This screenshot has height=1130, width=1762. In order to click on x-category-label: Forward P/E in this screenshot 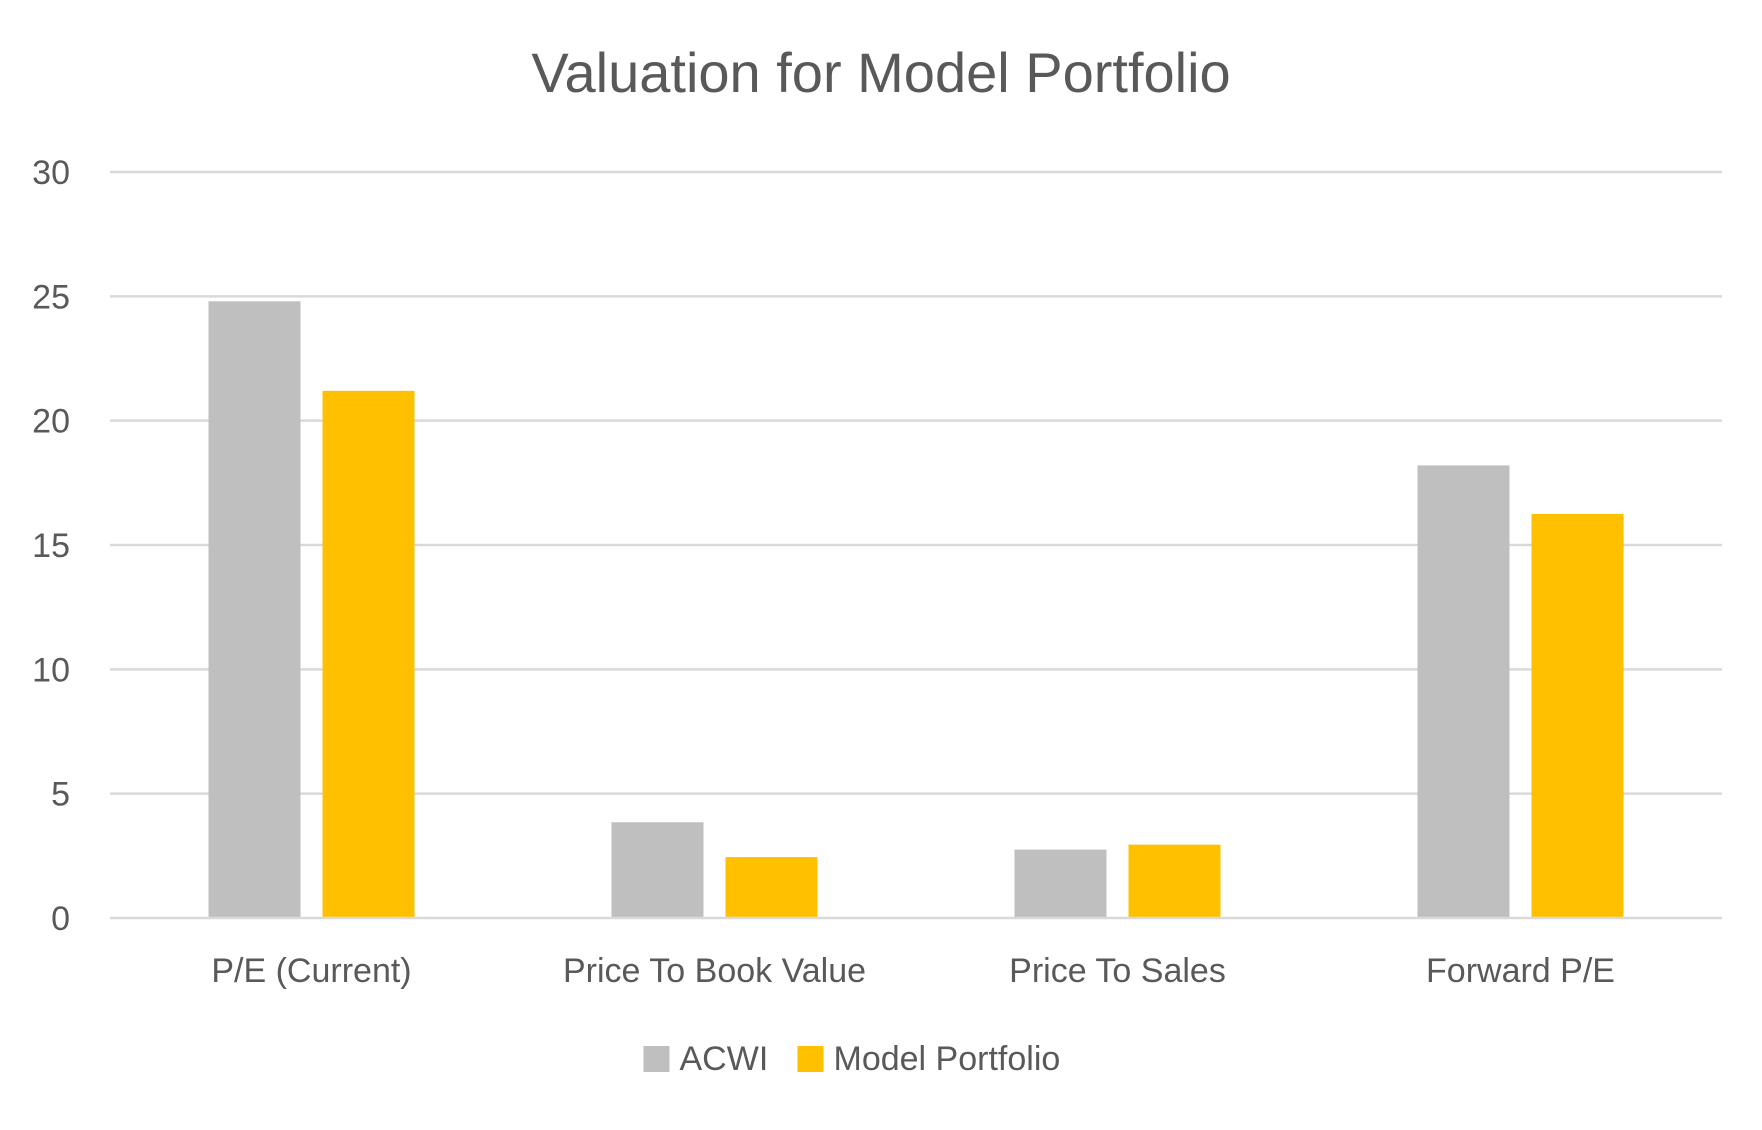, I will do `click(1520, 971)`.